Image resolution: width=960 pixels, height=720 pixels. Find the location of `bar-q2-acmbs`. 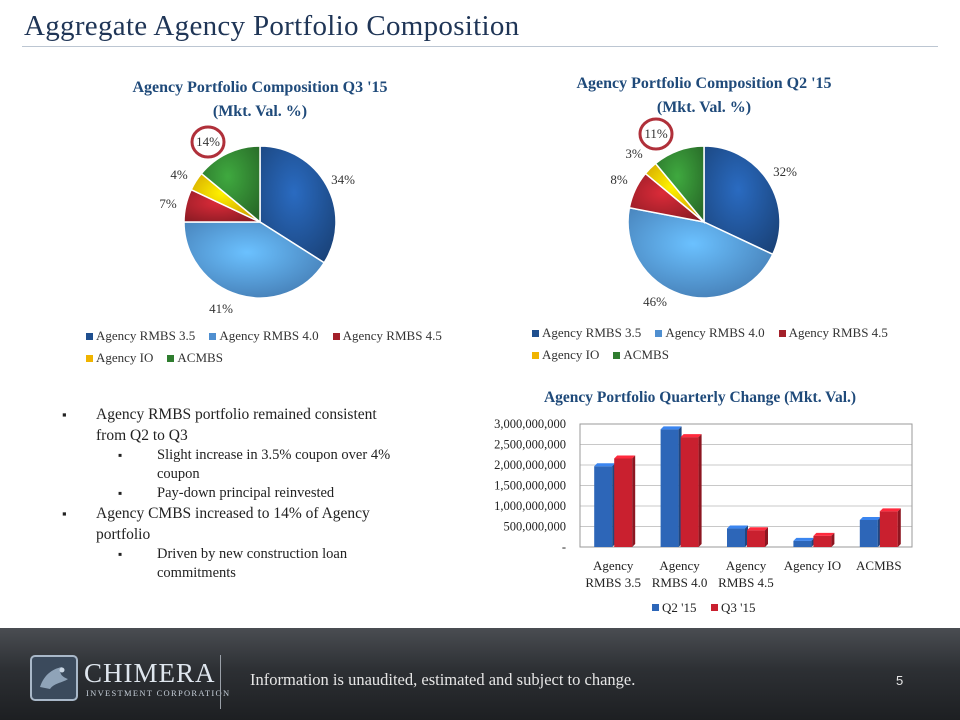

bar-q2-acmbs is located at coordinates (868, 533).